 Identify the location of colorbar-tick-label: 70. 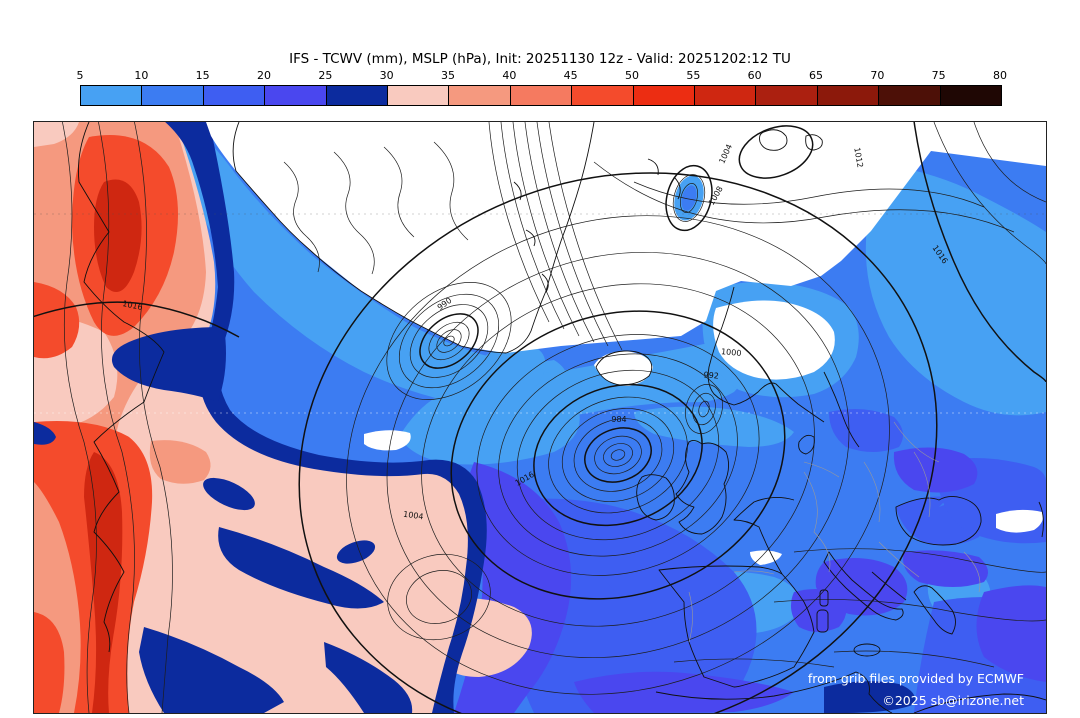
(877, 75).